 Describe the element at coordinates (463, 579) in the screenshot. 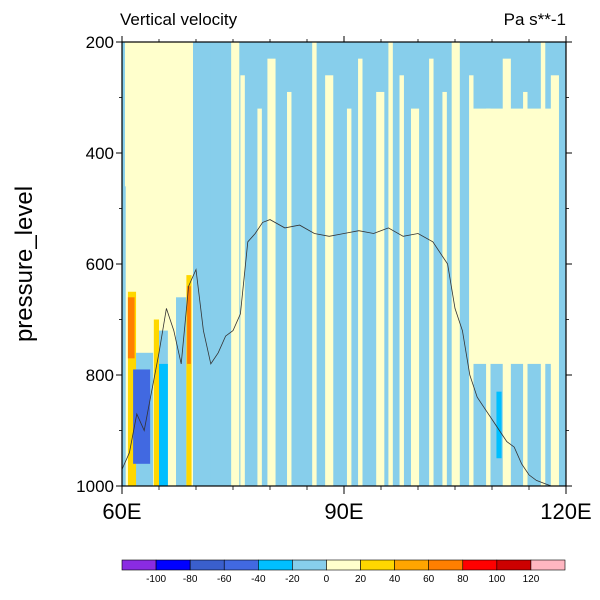

I see `colorbar-label: 80` at that location.